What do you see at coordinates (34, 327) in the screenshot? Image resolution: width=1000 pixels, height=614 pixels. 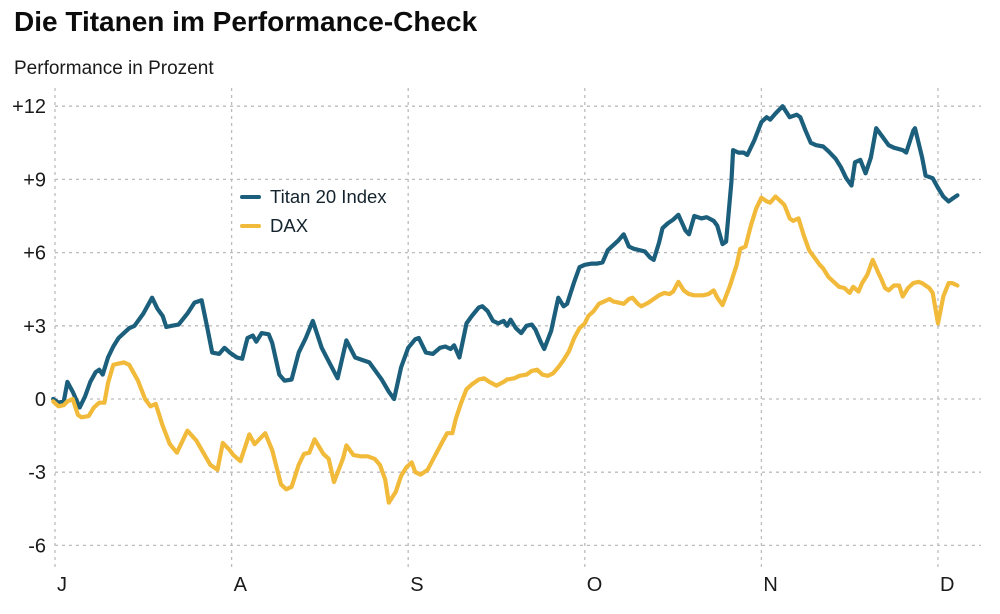 I see `y-tick-label: +3` at bounding box center [34, 327].